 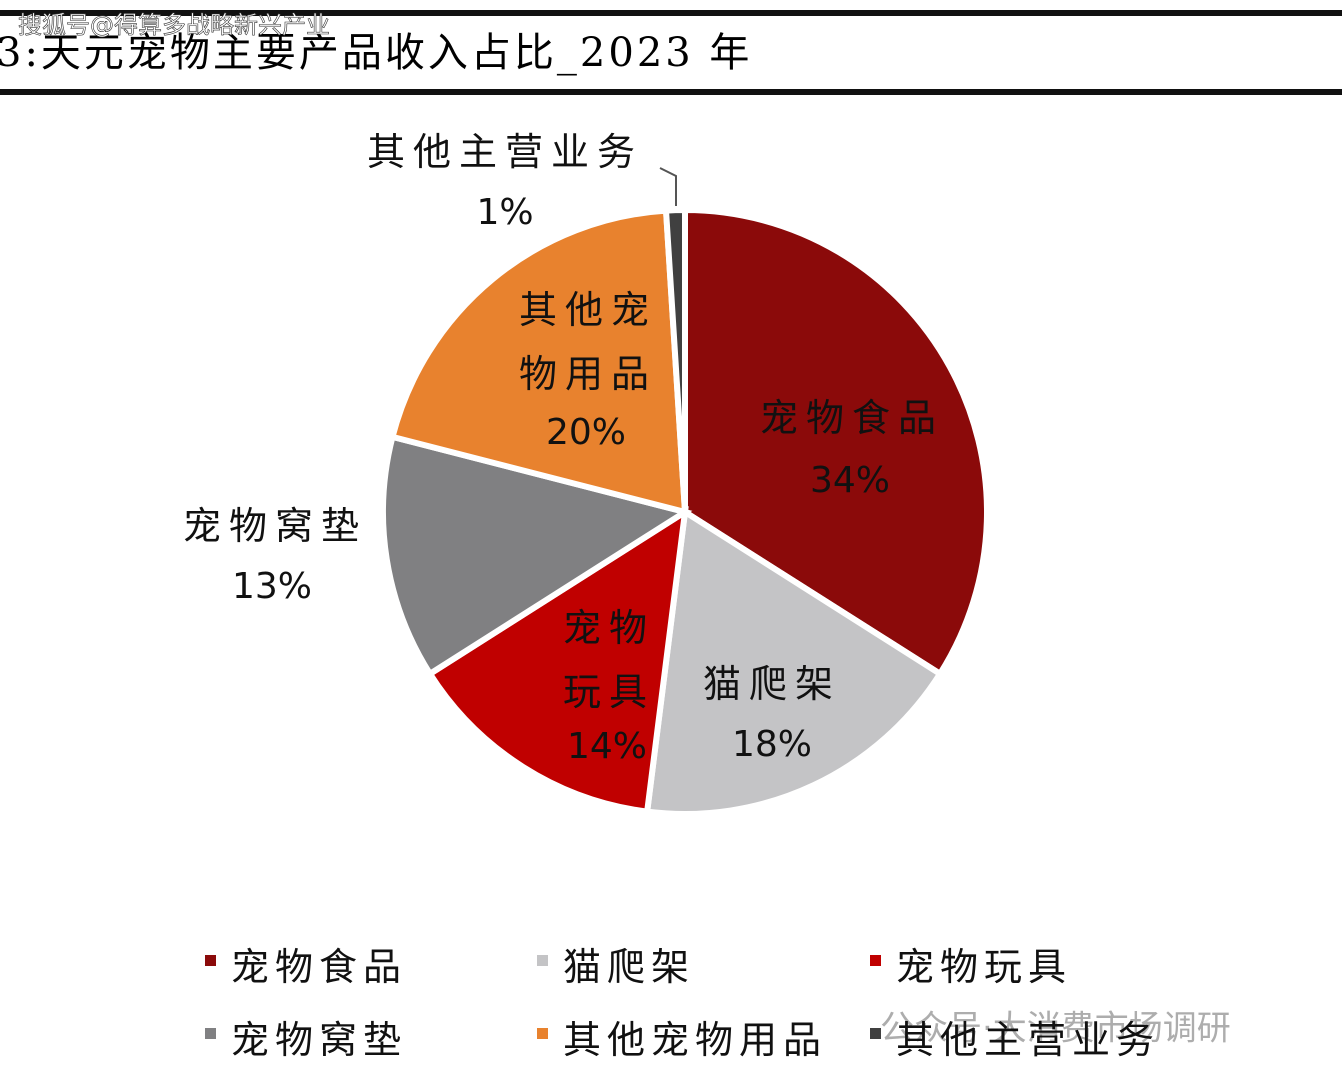 I want to click on chart-title: 3:天元宠物主要产品收入占比_2023 年, so click(x=376, y=53).